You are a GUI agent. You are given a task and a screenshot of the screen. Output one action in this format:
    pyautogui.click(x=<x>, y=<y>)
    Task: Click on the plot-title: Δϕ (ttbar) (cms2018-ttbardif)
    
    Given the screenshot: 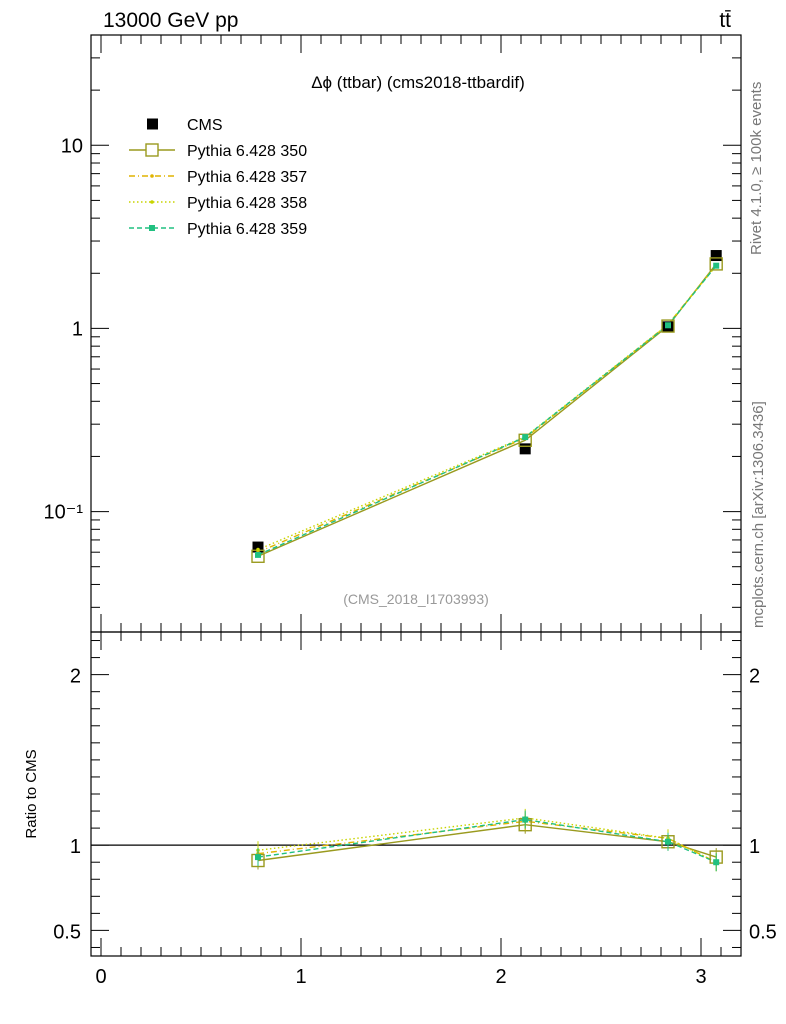 What is the action you would take?
    pyautogui.click(x=418, y=82)
    